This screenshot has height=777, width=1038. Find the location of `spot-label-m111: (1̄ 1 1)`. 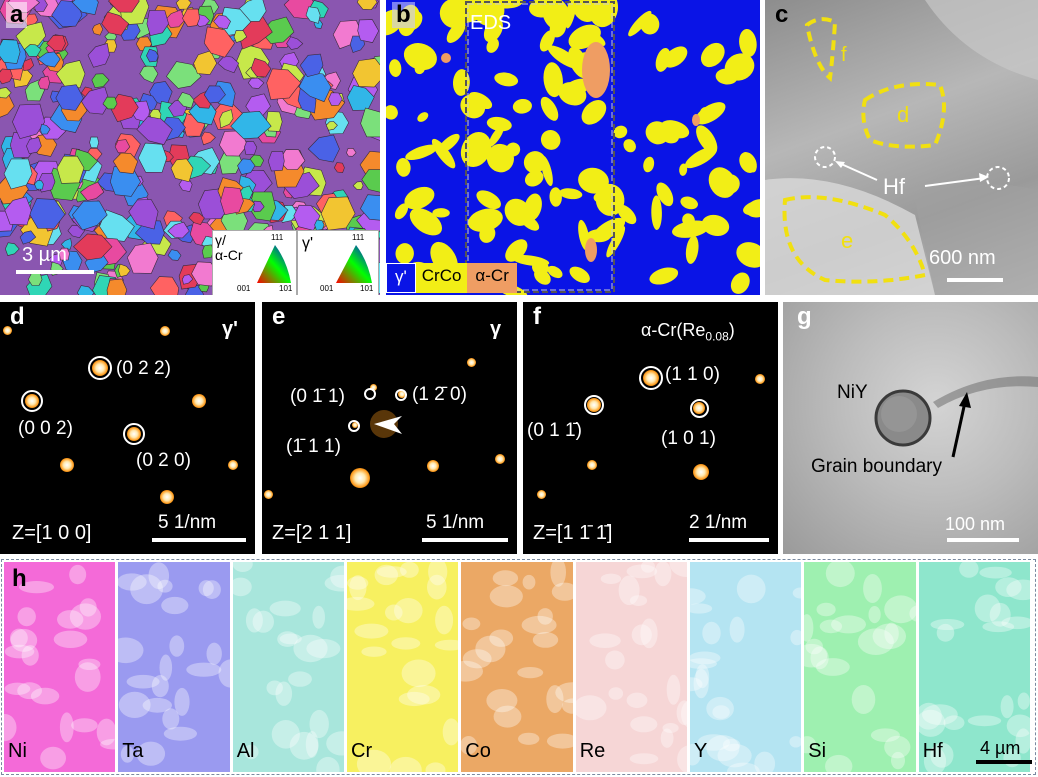

spot-label-m111: (1̄ 1 1) is located at coordinates (313, 446).